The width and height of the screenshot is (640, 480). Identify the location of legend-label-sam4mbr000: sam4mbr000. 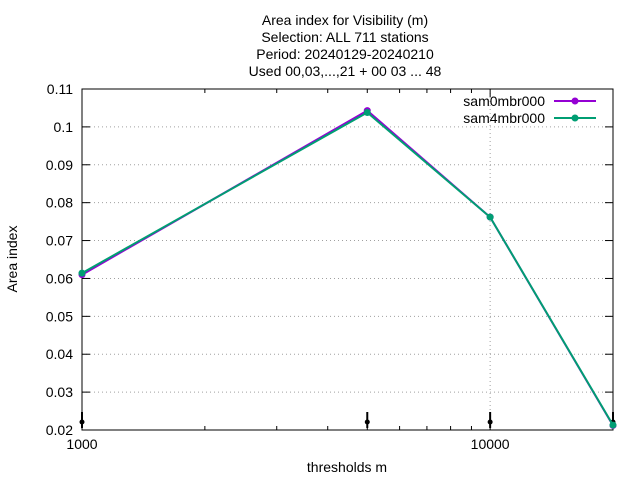
(504, 118).